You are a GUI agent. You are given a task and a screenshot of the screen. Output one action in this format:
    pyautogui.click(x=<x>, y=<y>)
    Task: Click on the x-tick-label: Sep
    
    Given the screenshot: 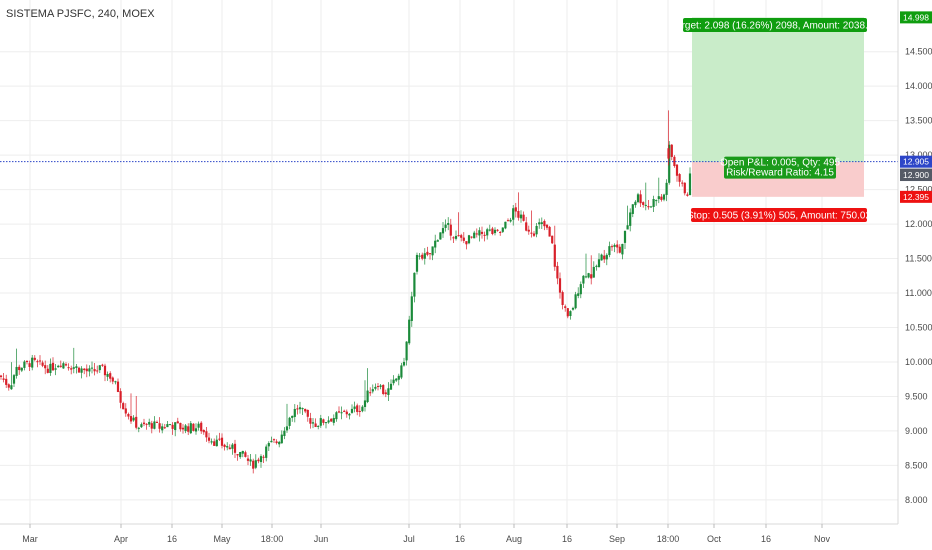 What is the action you would take?
    pyautogui.click(x=617, y=539)
    